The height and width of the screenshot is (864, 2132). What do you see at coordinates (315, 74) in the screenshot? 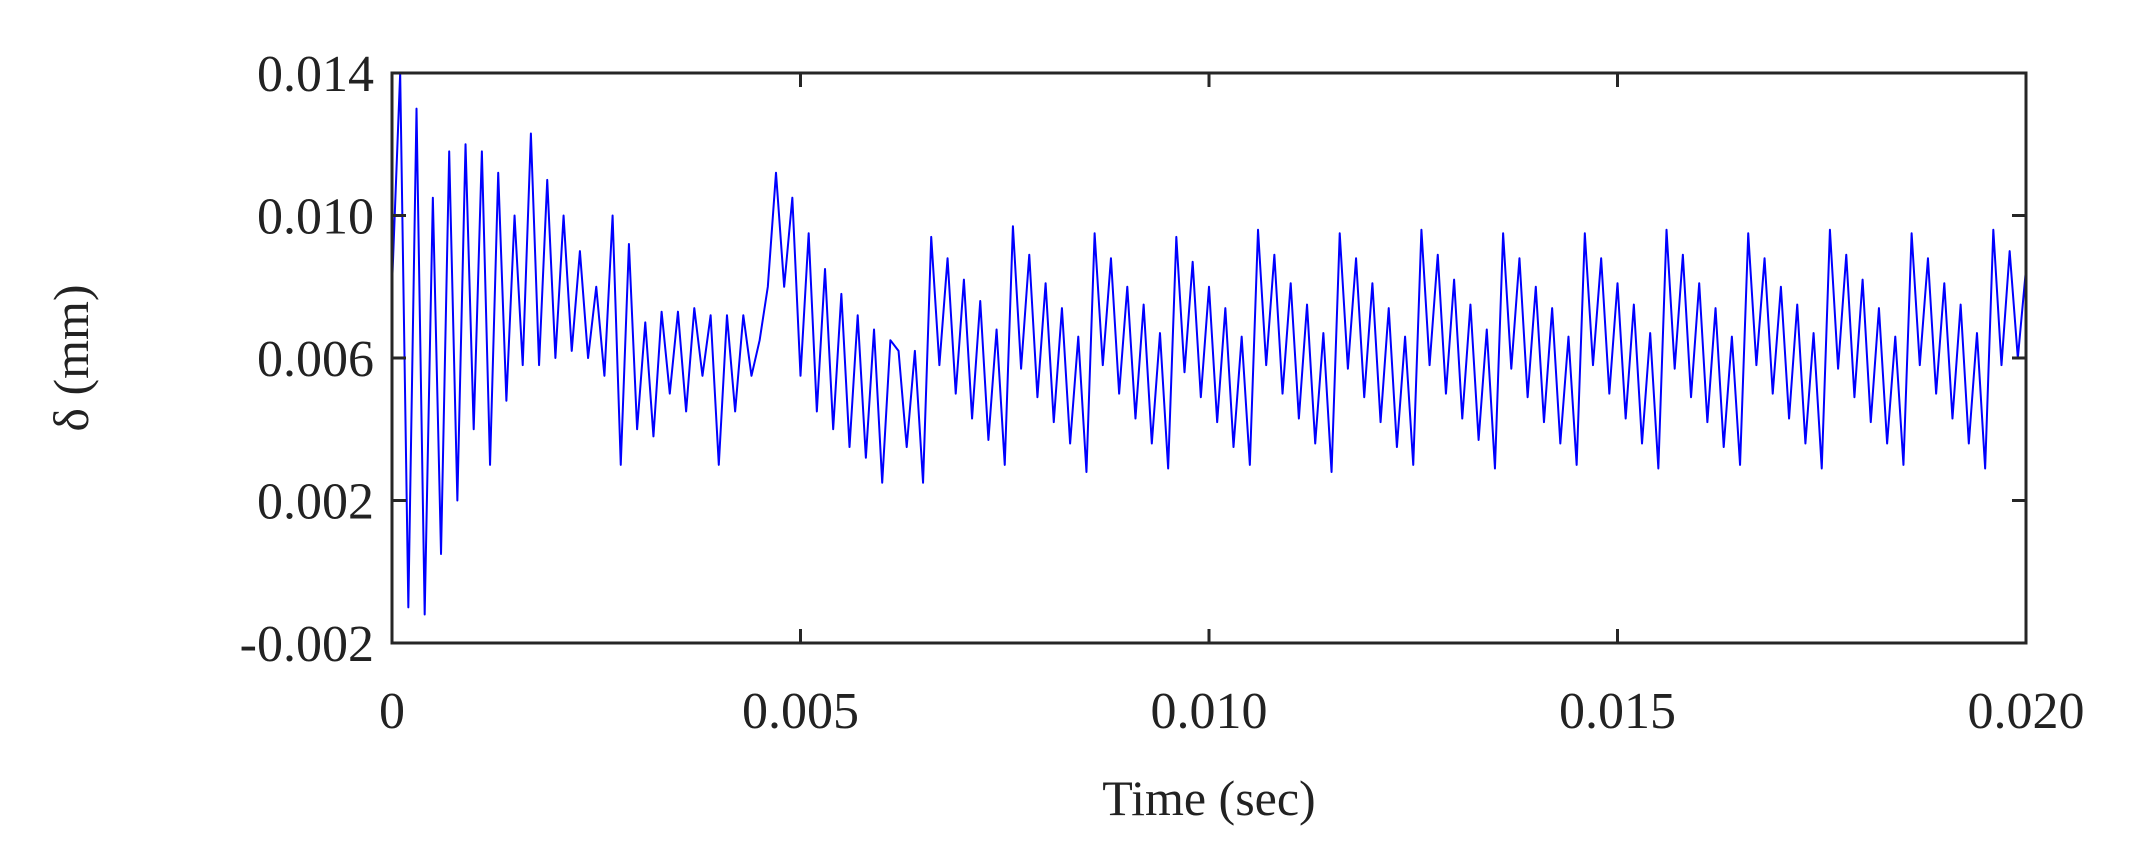
I see `y-tick-label: 0.014` at bounding box center [315, 74].